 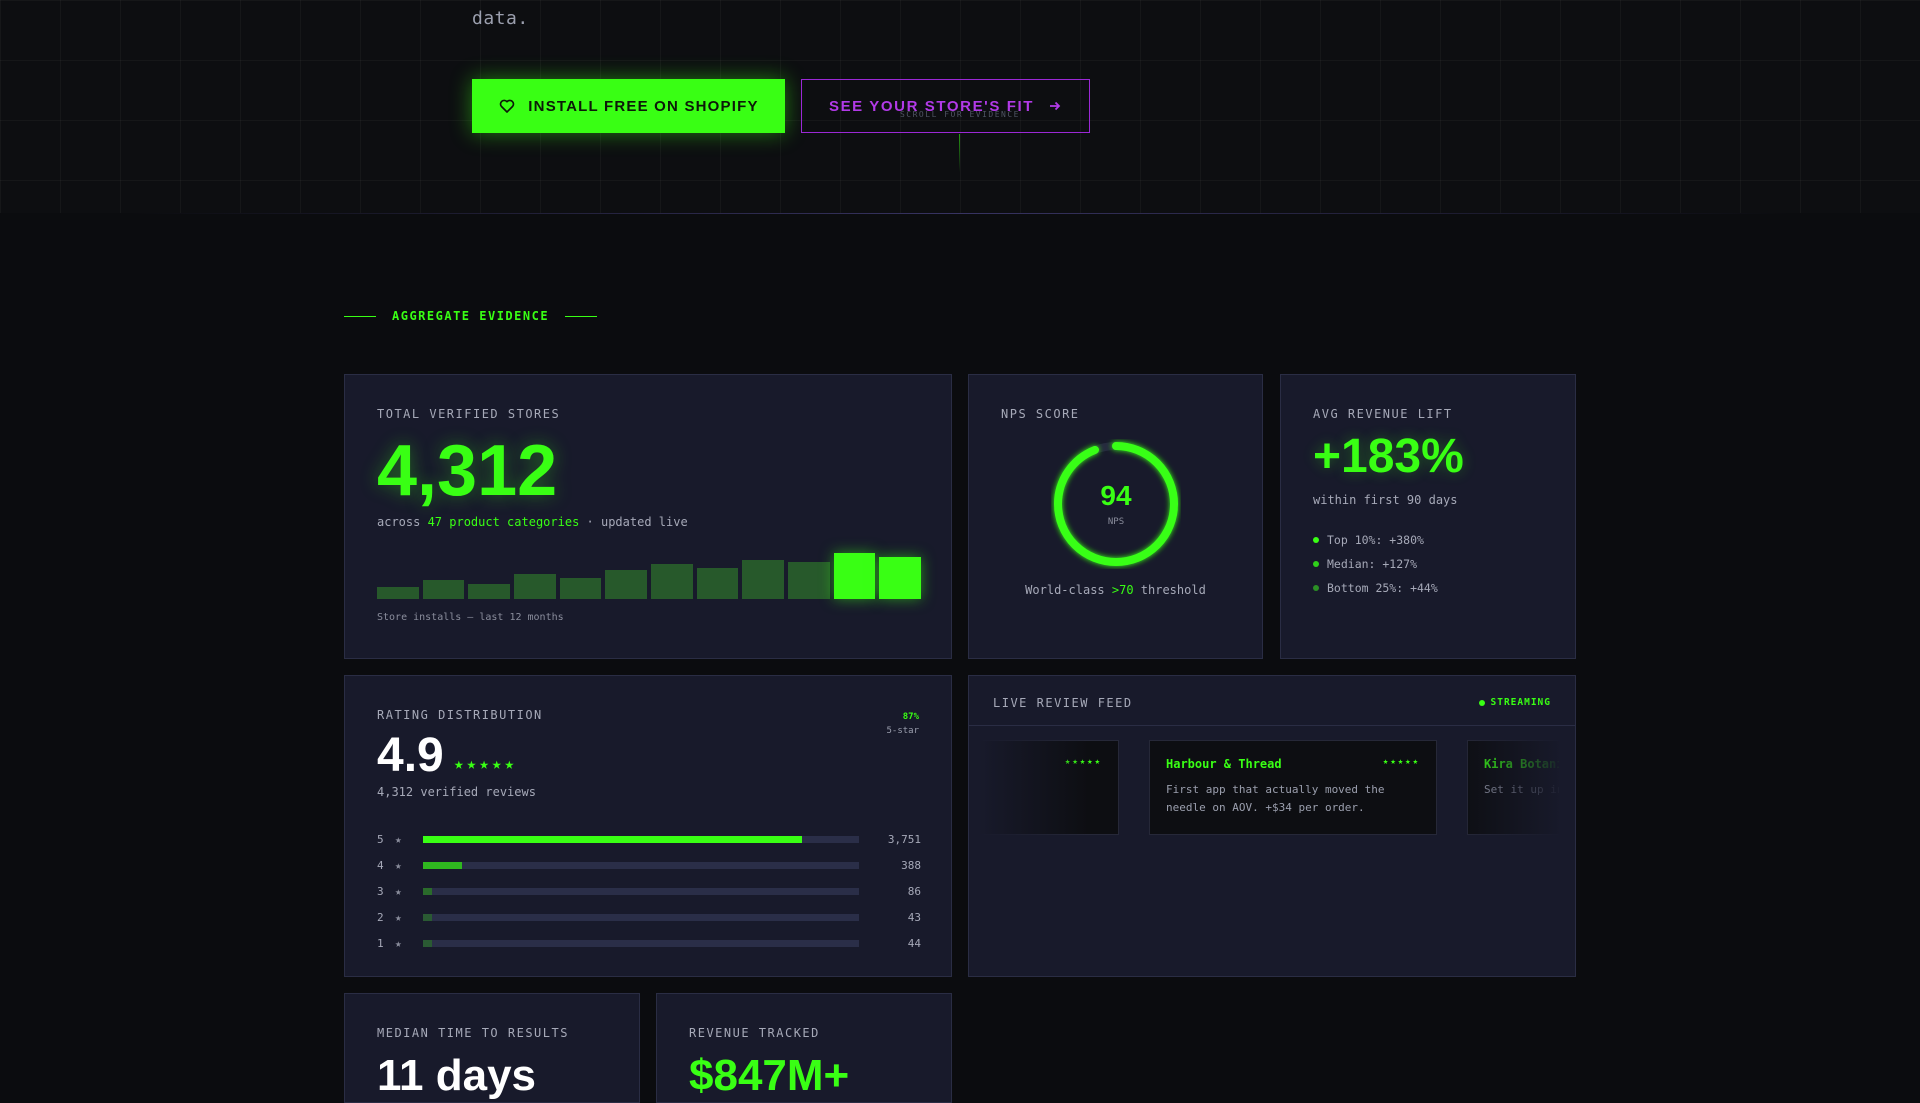 I want to click on nps-value: 94, so click(x=1116, y=495).